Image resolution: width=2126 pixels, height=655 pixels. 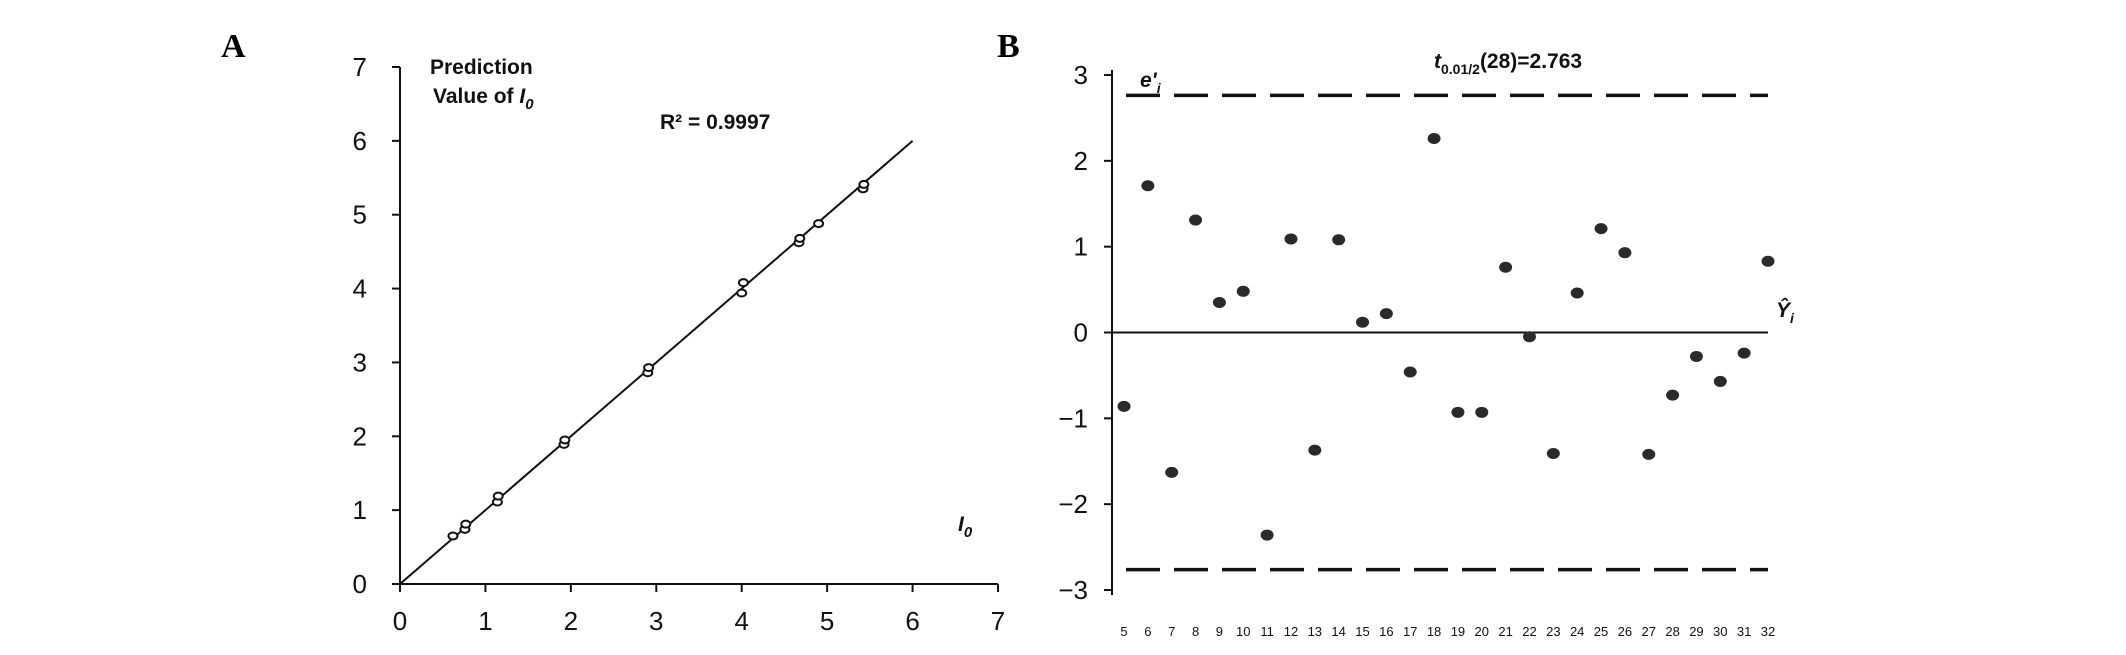 I want to click on panel-a-xlabel-sub: 0, so click(x=968, y=532).